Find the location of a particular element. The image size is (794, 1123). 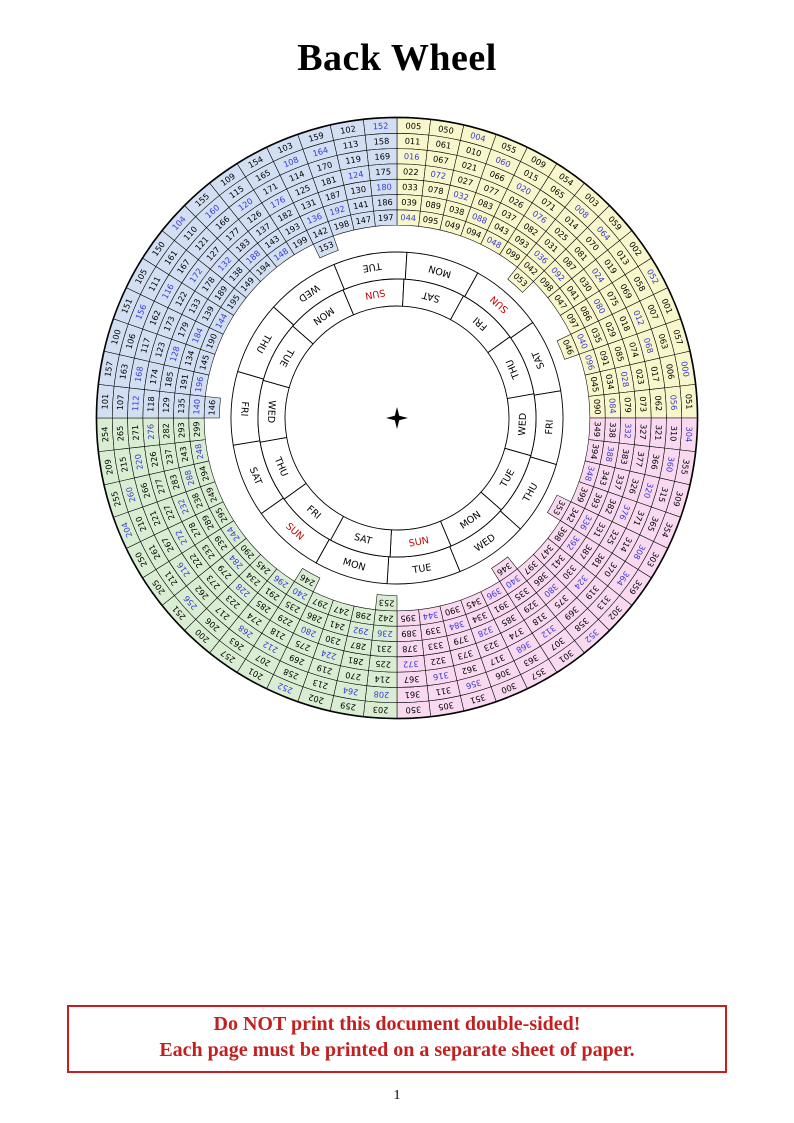

year-number: 106 is located at coordinates (131, 341).